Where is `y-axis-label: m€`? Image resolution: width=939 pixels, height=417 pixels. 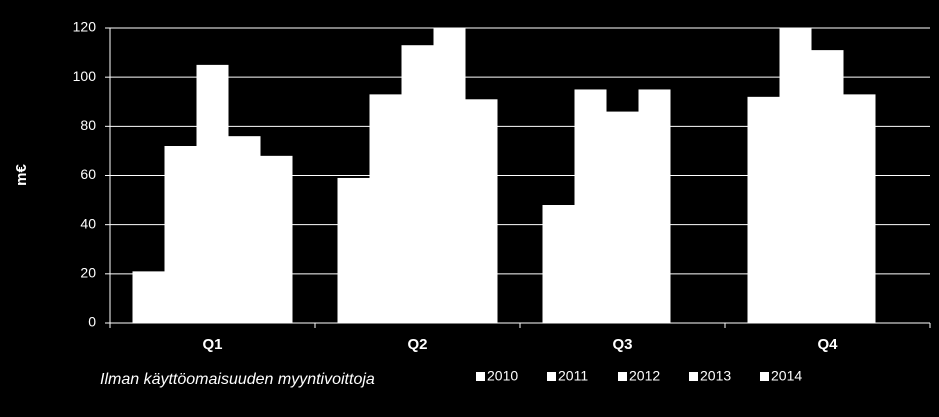 y-axis-label: m€ is located at coordinates (21, 175).